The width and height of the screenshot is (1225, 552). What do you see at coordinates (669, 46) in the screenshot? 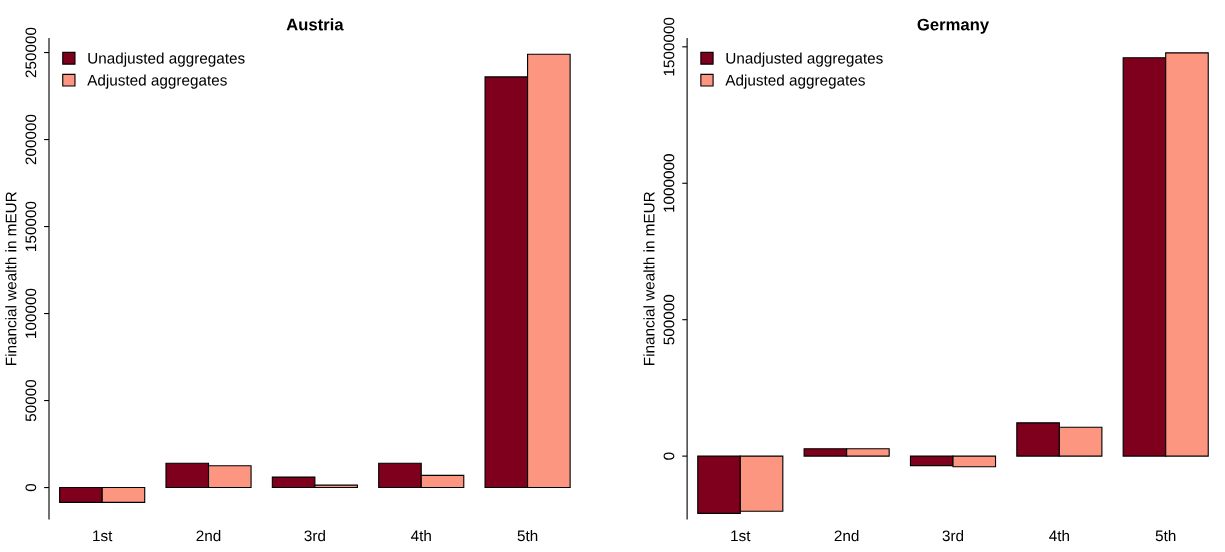
I see `y-tick-label: 1500000` at bounding box center [669, 46].